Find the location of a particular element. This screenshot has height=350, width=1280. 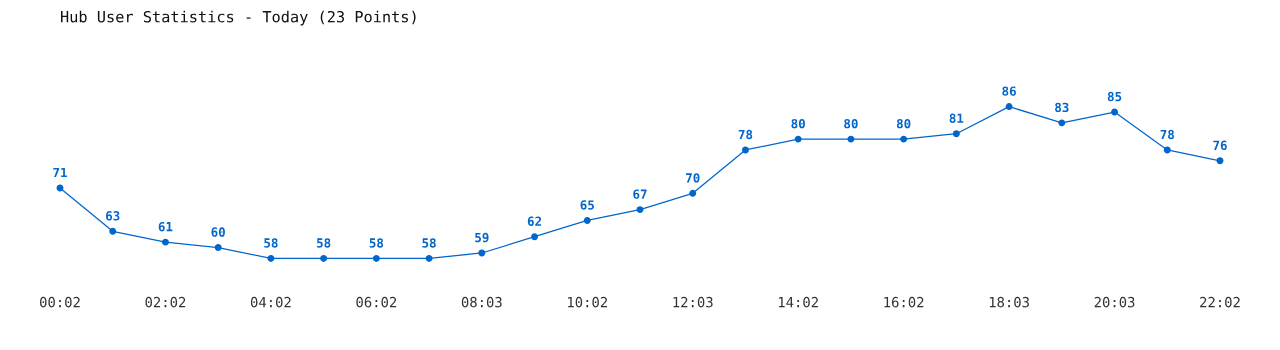

data-label: 83 is located at coordinates (1062, 107).